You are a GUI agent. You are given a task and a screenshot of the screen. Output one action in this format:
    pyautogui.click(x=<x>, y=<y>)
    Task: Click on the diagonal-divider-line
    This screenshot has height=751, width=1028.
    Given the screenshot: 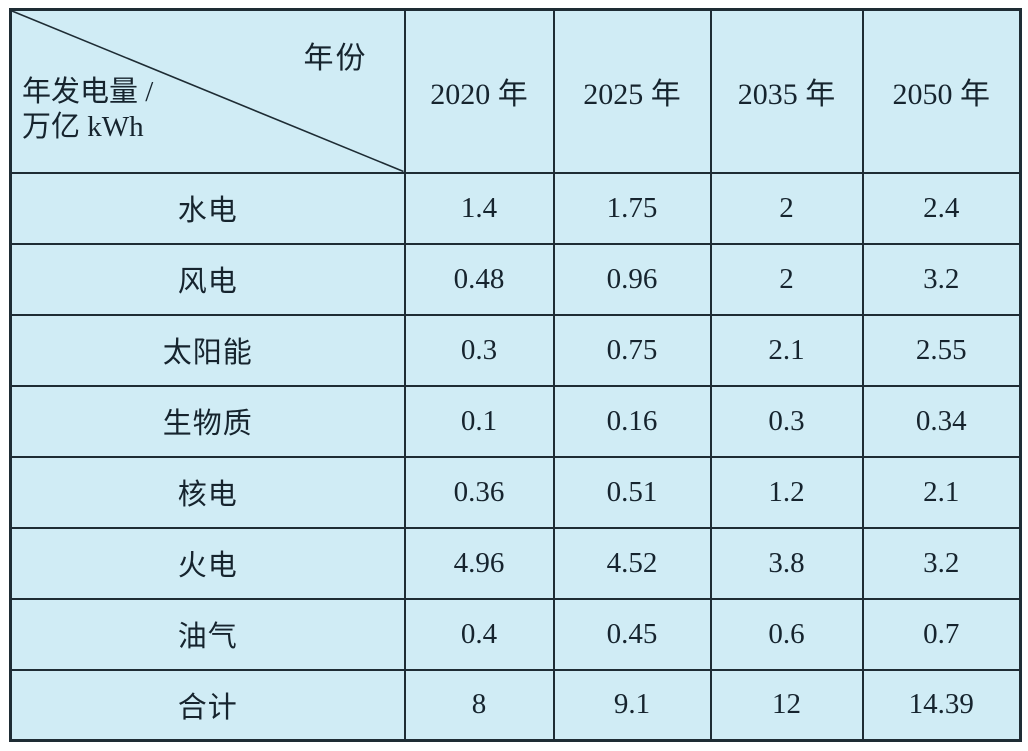 What is the action you would take?
    pyautogui.click(x=208, y=91)
    